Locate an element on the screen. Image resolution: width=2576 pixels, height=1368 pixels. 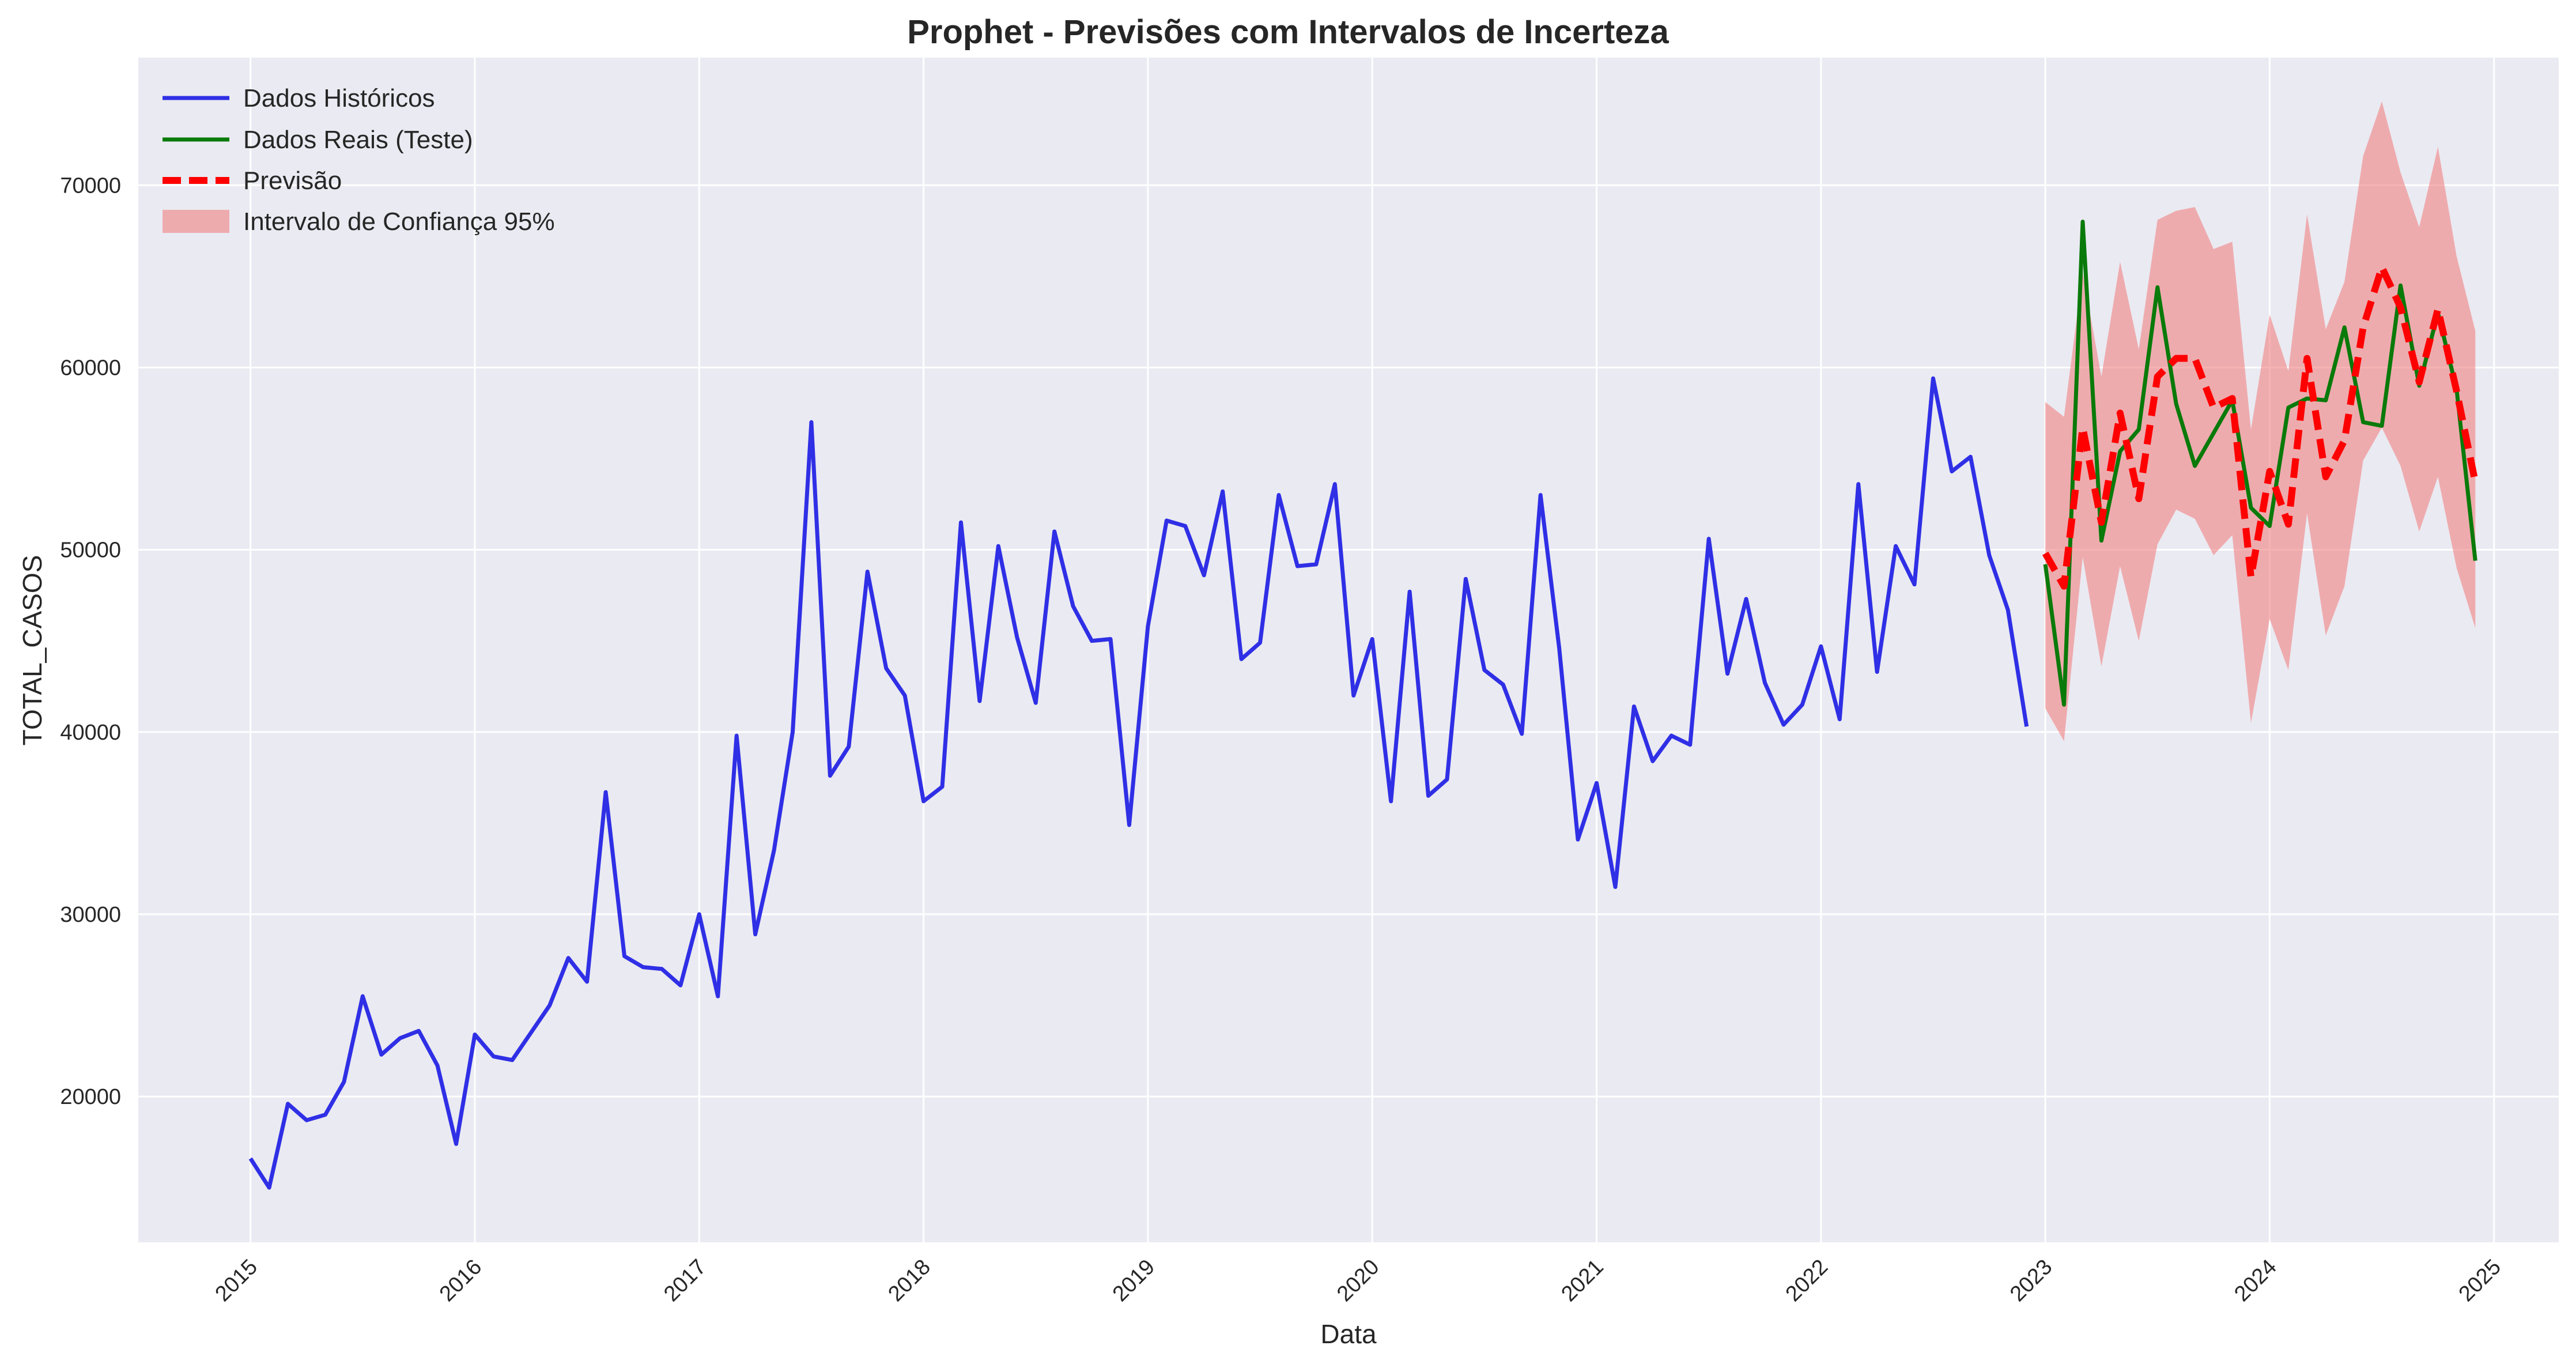
x-tick-label: 2022 is located at coordinates (1807, 1281).